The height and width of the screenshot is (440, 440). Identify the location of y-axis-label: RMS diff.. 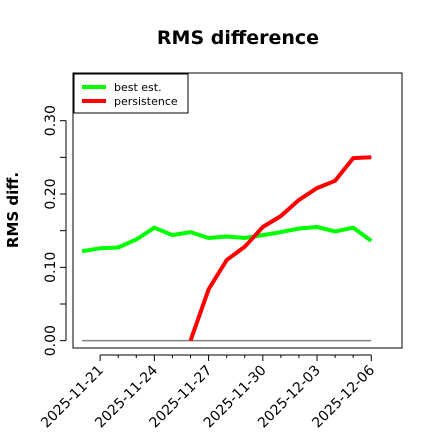
(13, 210).